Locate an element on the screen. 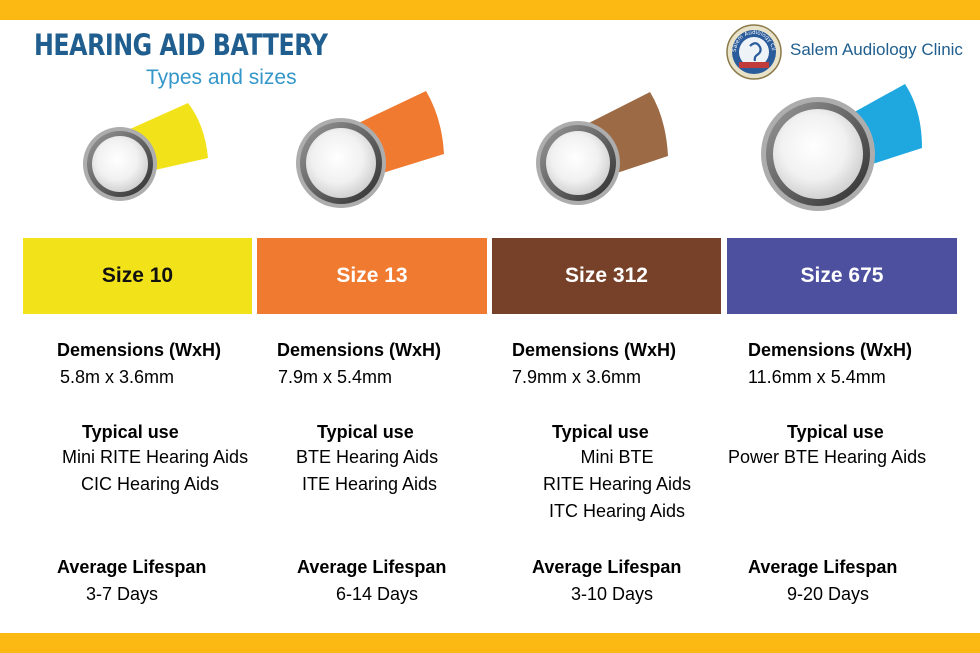  size675-dimensions-value: 11.6mm x 5.4mm is located at coordinates (817, 377).